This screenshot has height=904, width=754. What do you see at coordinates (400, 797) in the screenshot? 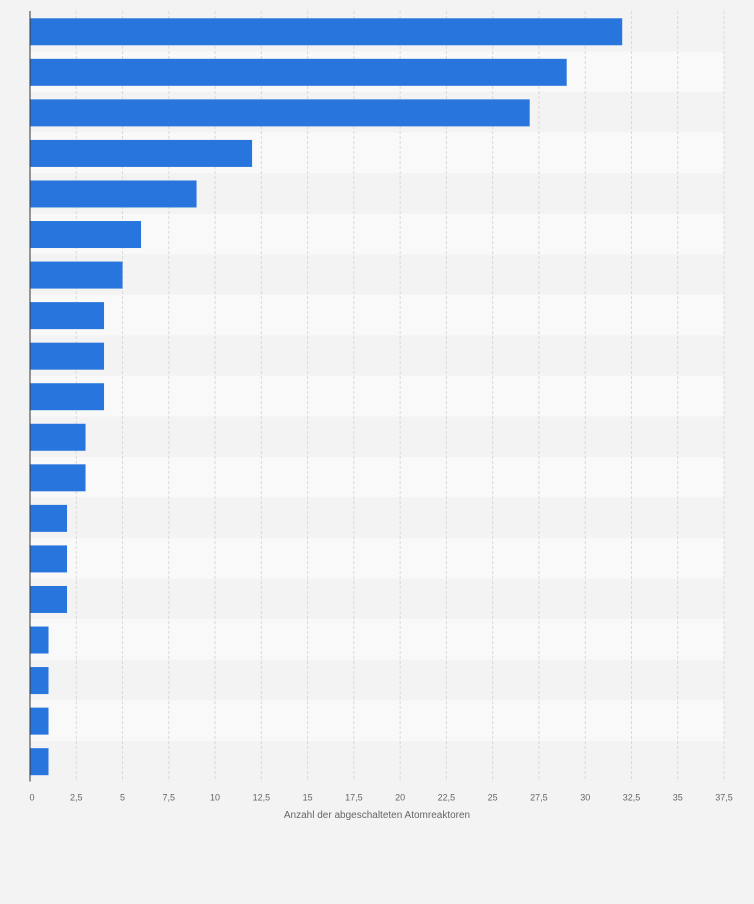
I see `tick-label: 20` at bounding box center [400, 797].